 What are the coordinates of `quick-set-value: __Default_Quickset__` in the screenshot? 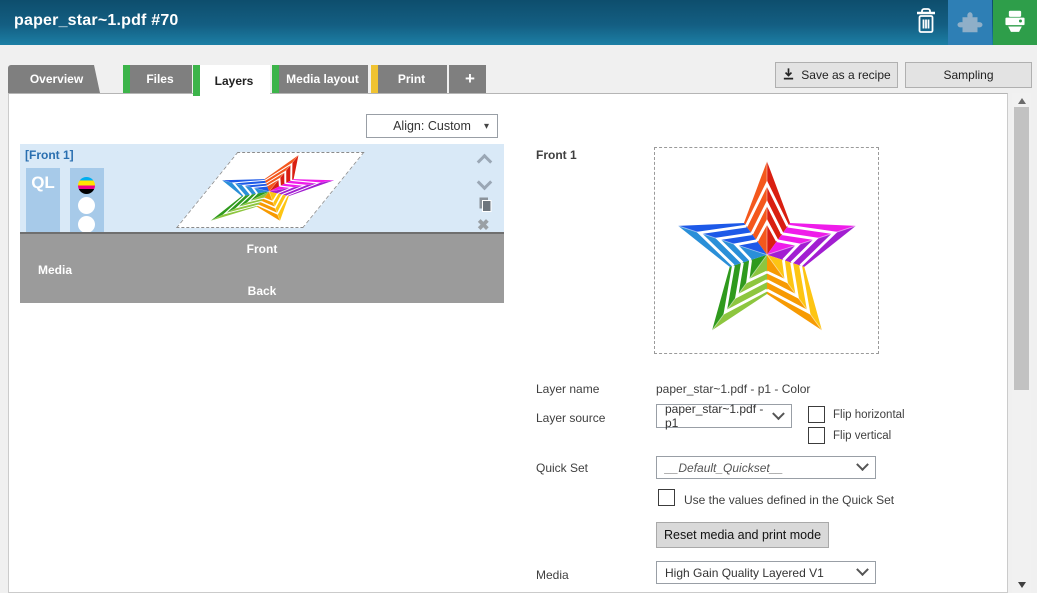 It's located at (724, 467).